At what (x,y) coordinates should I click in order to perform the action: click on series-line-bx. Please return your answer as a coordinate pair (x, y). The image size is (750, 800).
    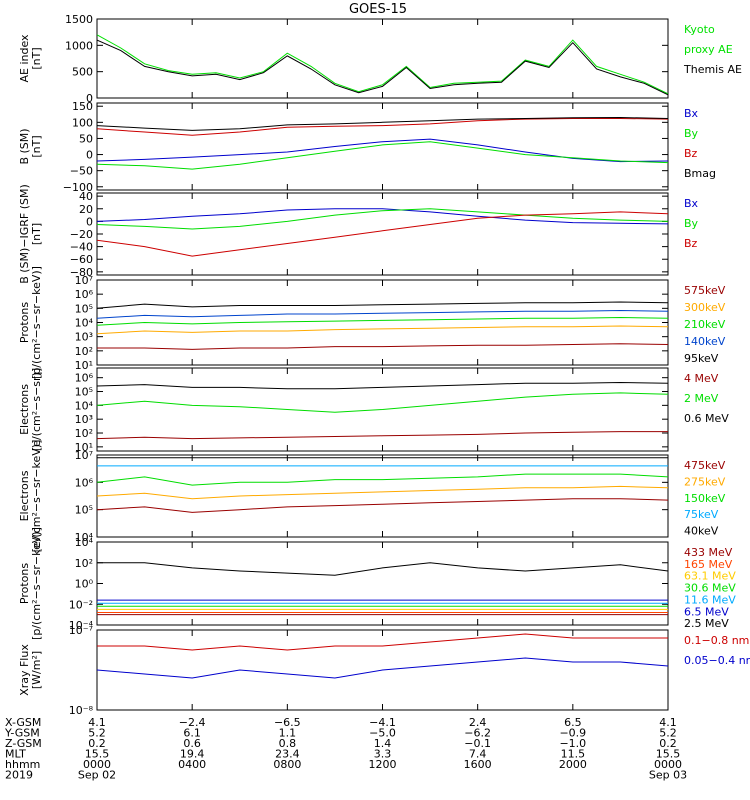
    Looking at the image, I should click on (382, 150).